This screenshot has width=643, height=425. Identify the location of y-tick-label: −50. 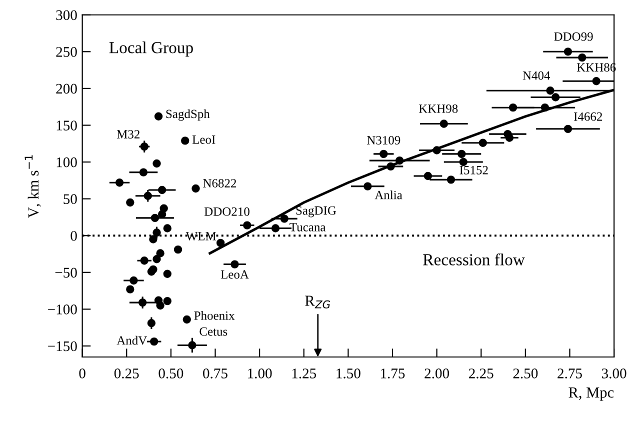
(66, 273).